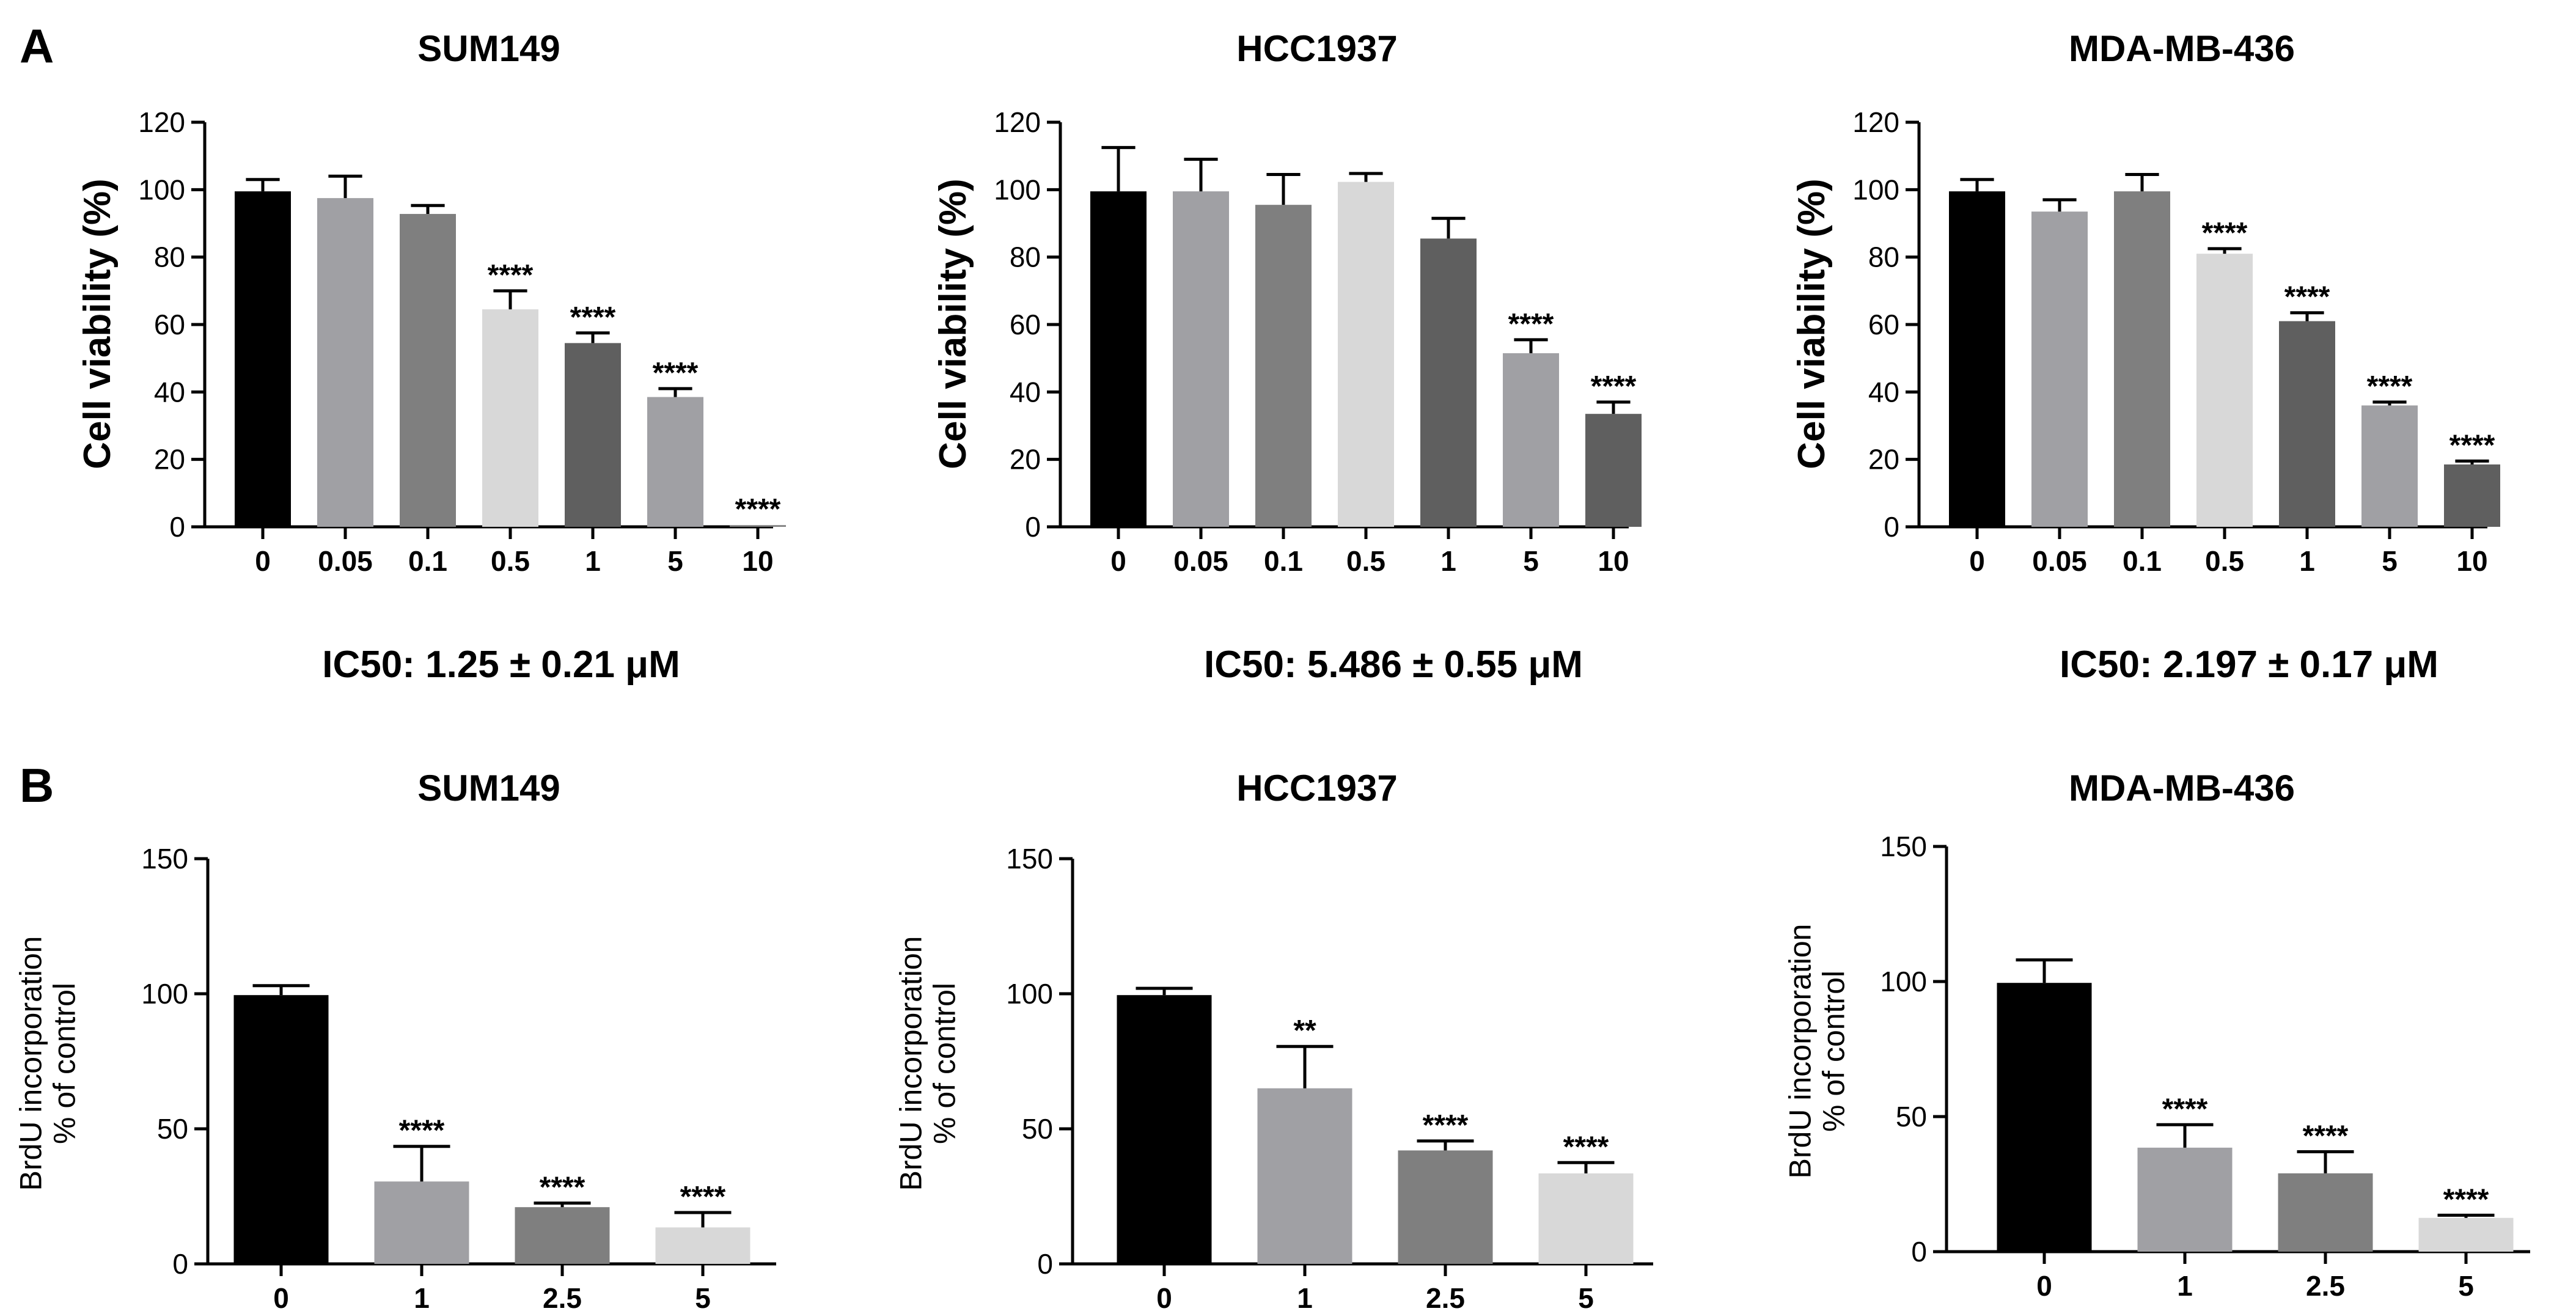  Describe the element at coordinates (2182, 49) in the screenshot. I see `chart-title: MDA-MB-436` at that location.